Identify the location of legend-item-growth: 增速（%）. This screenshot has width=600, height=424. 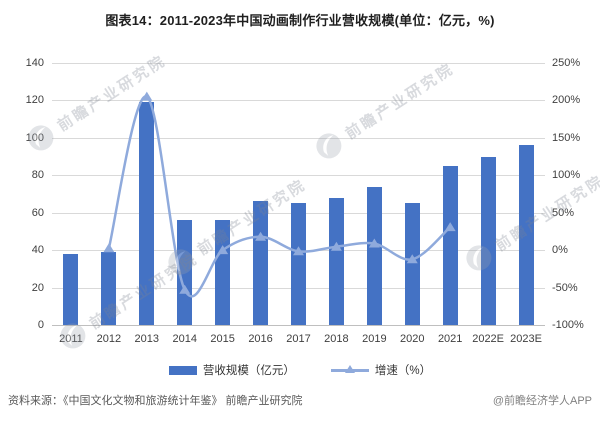
(381, 370).